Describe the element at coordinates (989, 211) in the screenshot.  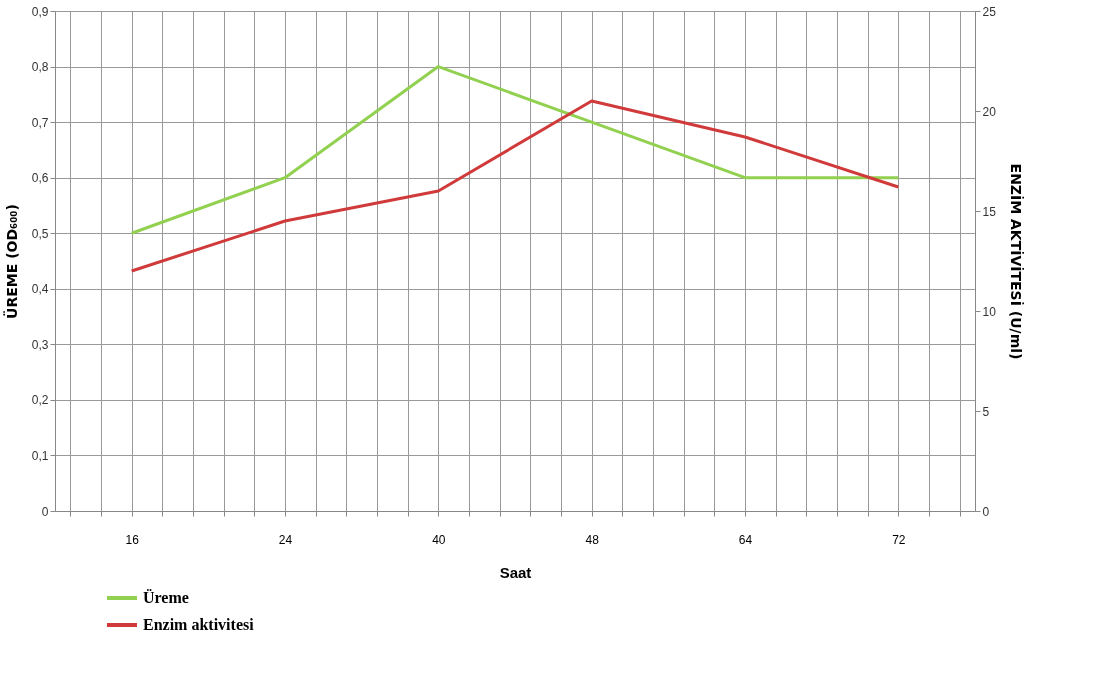
I see `y2-tick-label: 15` at that location.